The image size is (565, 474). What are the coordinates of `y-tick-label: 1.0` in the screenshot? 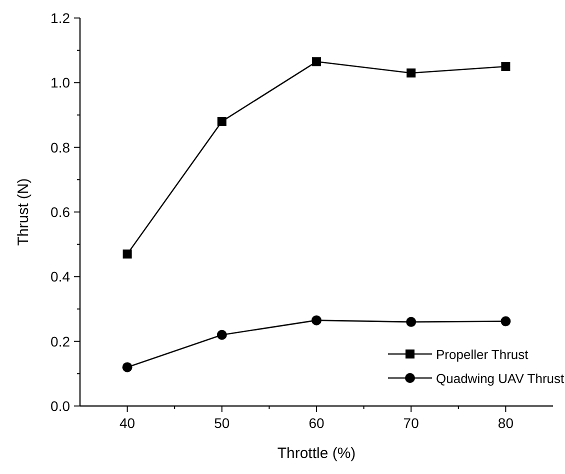 It's located at (60, 82).